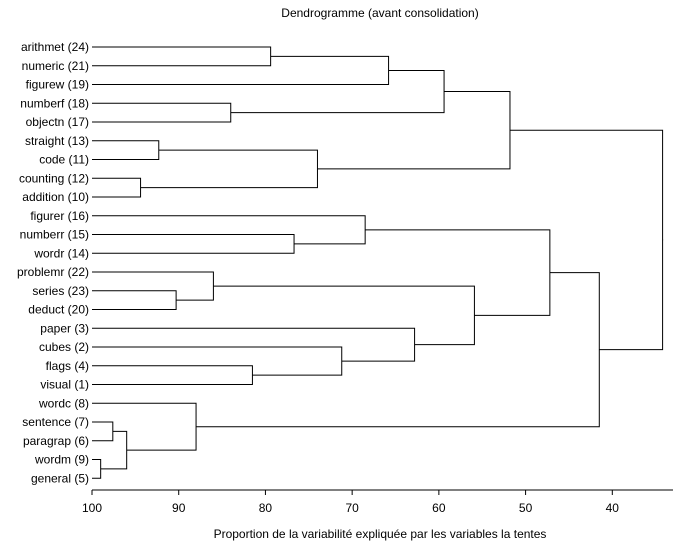 The image size is (679, 545). Describe the element at coordinates (60, 291) in the screenshot. I see `leaf-label: series (23)` at that location.